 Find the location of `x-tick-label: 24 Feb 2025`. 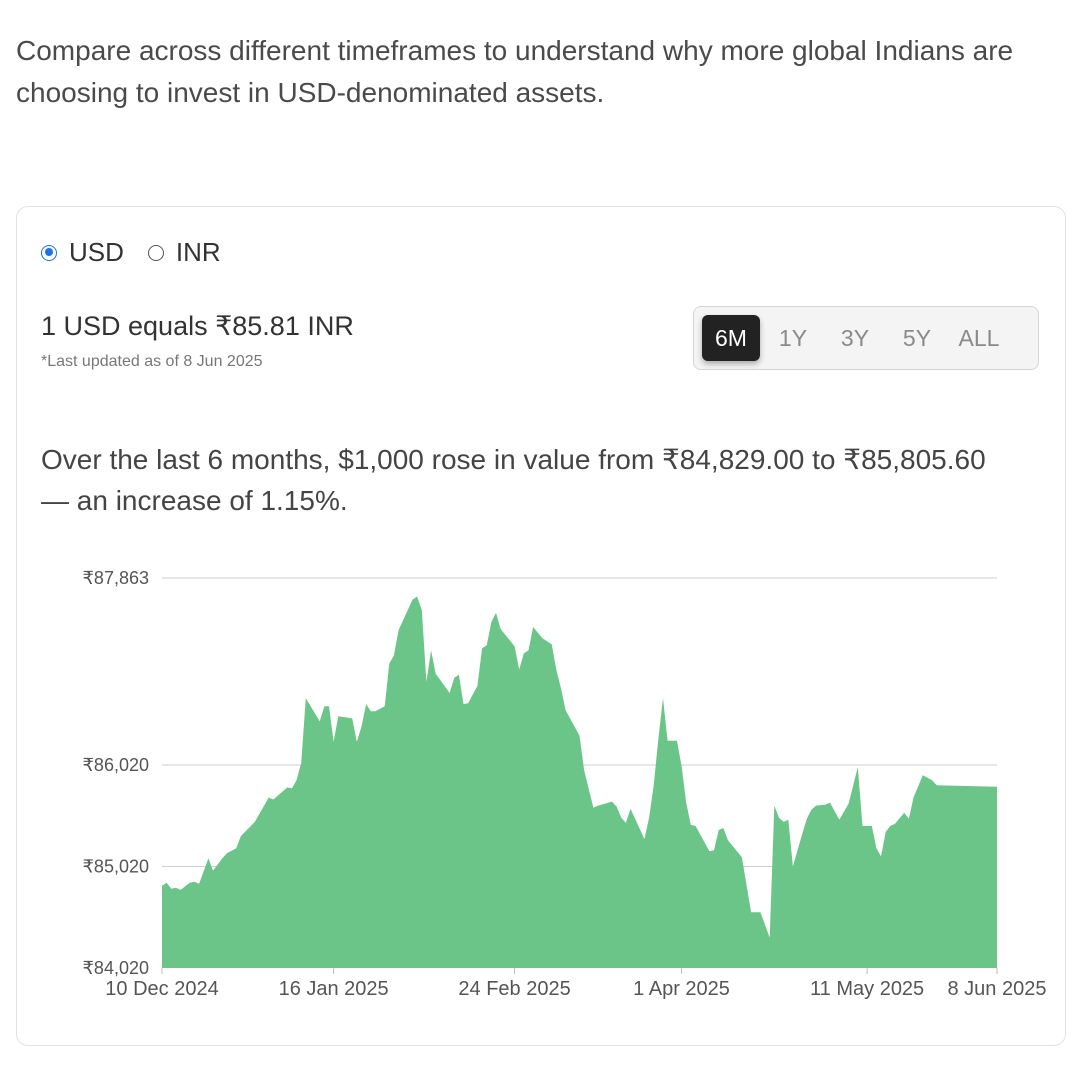

x-tick-label: 24 Feb 2025 is located at coordinates (514, 989).